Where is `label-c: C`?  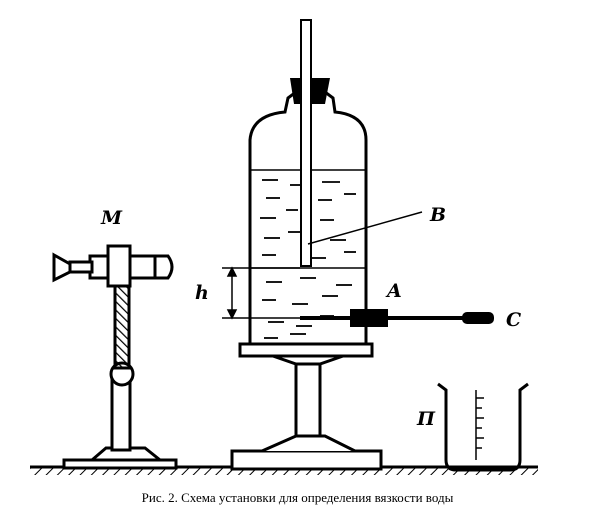
label-c: C is located at coordinates (513, 320).